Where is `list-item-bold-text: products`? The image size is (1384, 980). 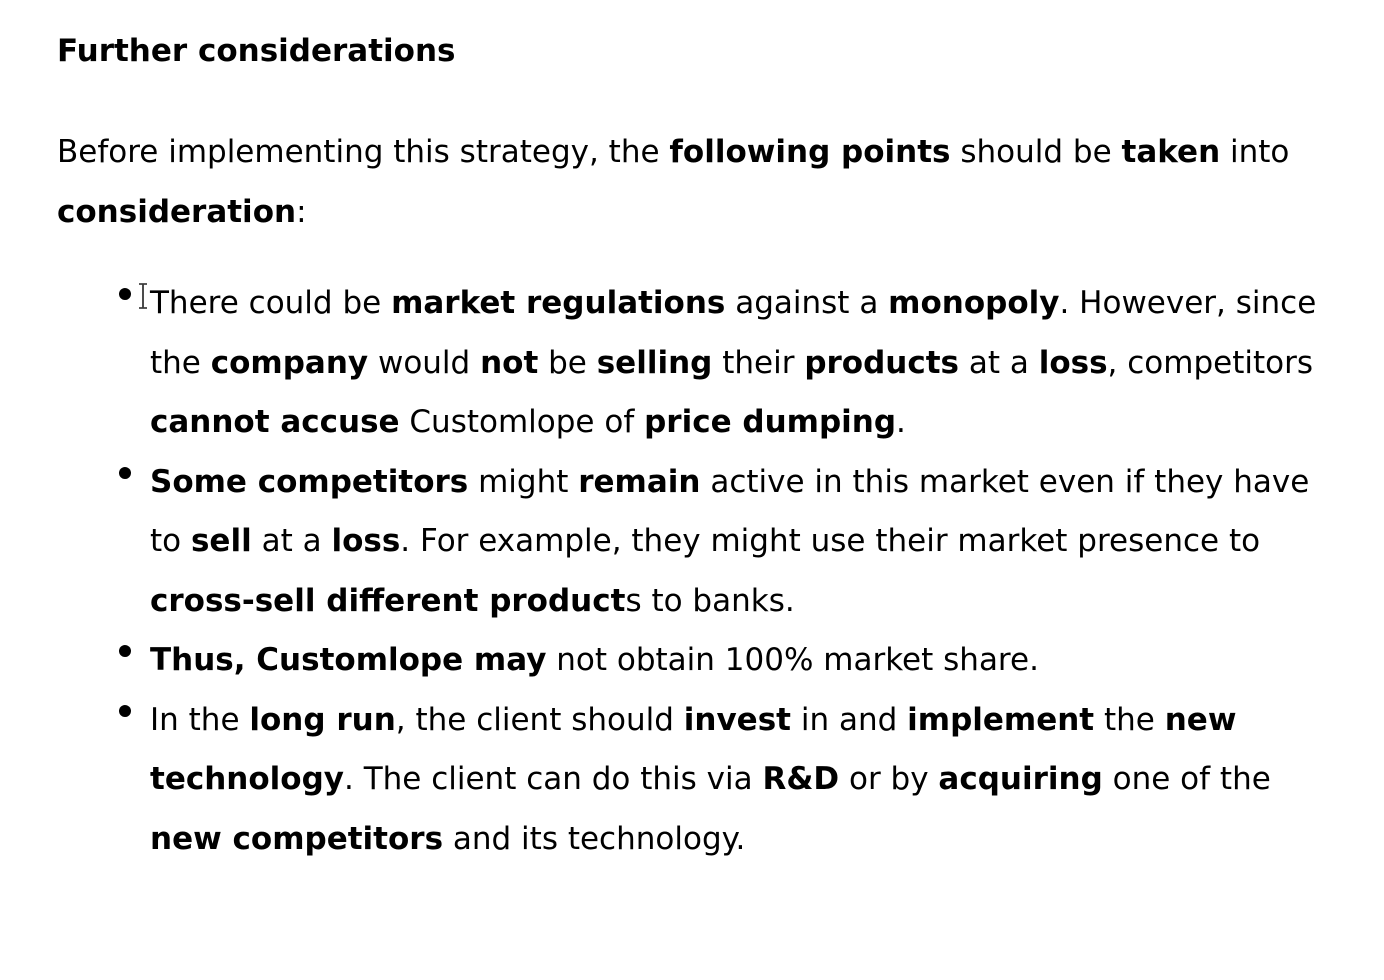
list-item-bold-text: products is located at coordinates (881, 362).